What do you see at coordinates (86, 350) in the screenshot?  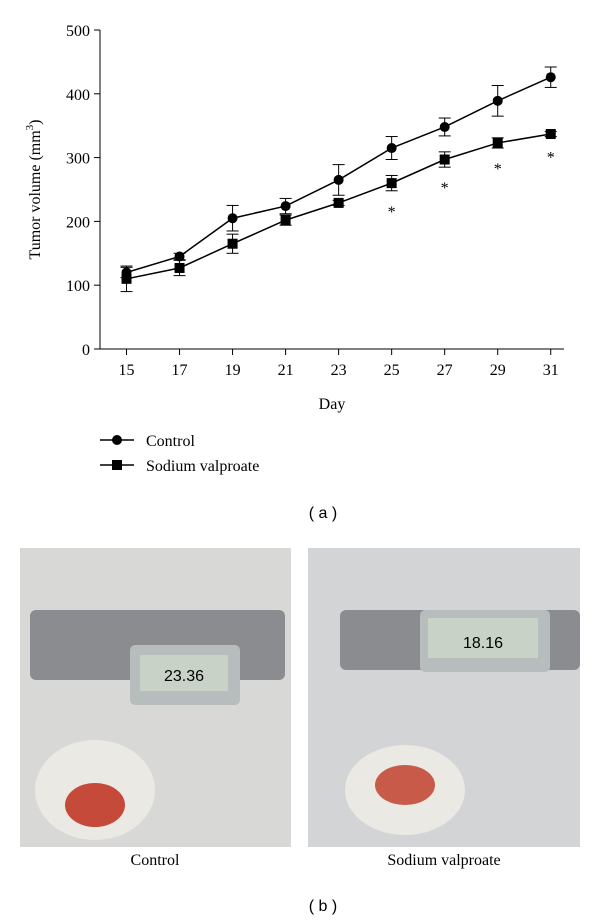 I see `y-tick-label: 0` at bounding box center [86, 350].